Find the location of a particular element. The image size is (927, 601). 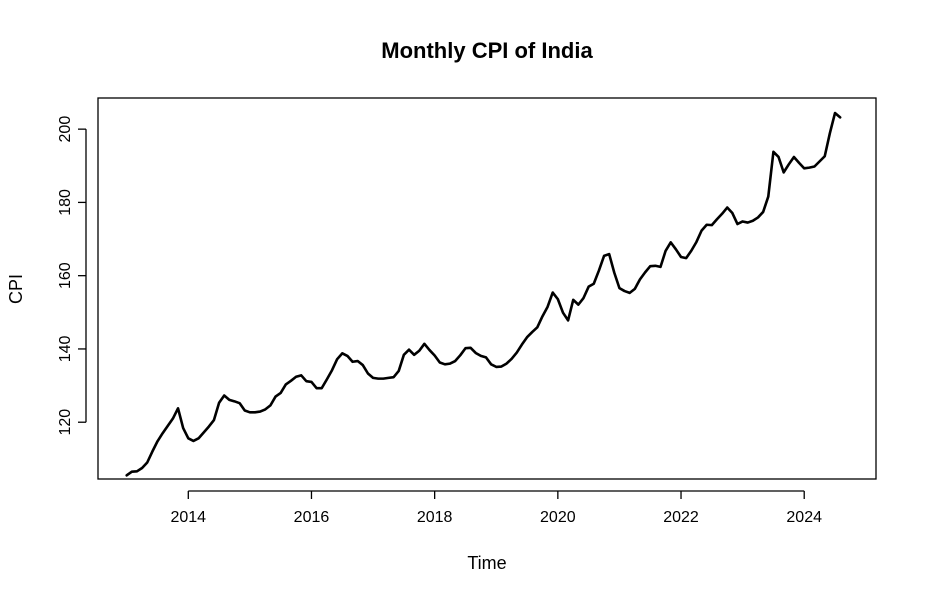

x-tick-label: 2016 is located at coordinates (312, 517).